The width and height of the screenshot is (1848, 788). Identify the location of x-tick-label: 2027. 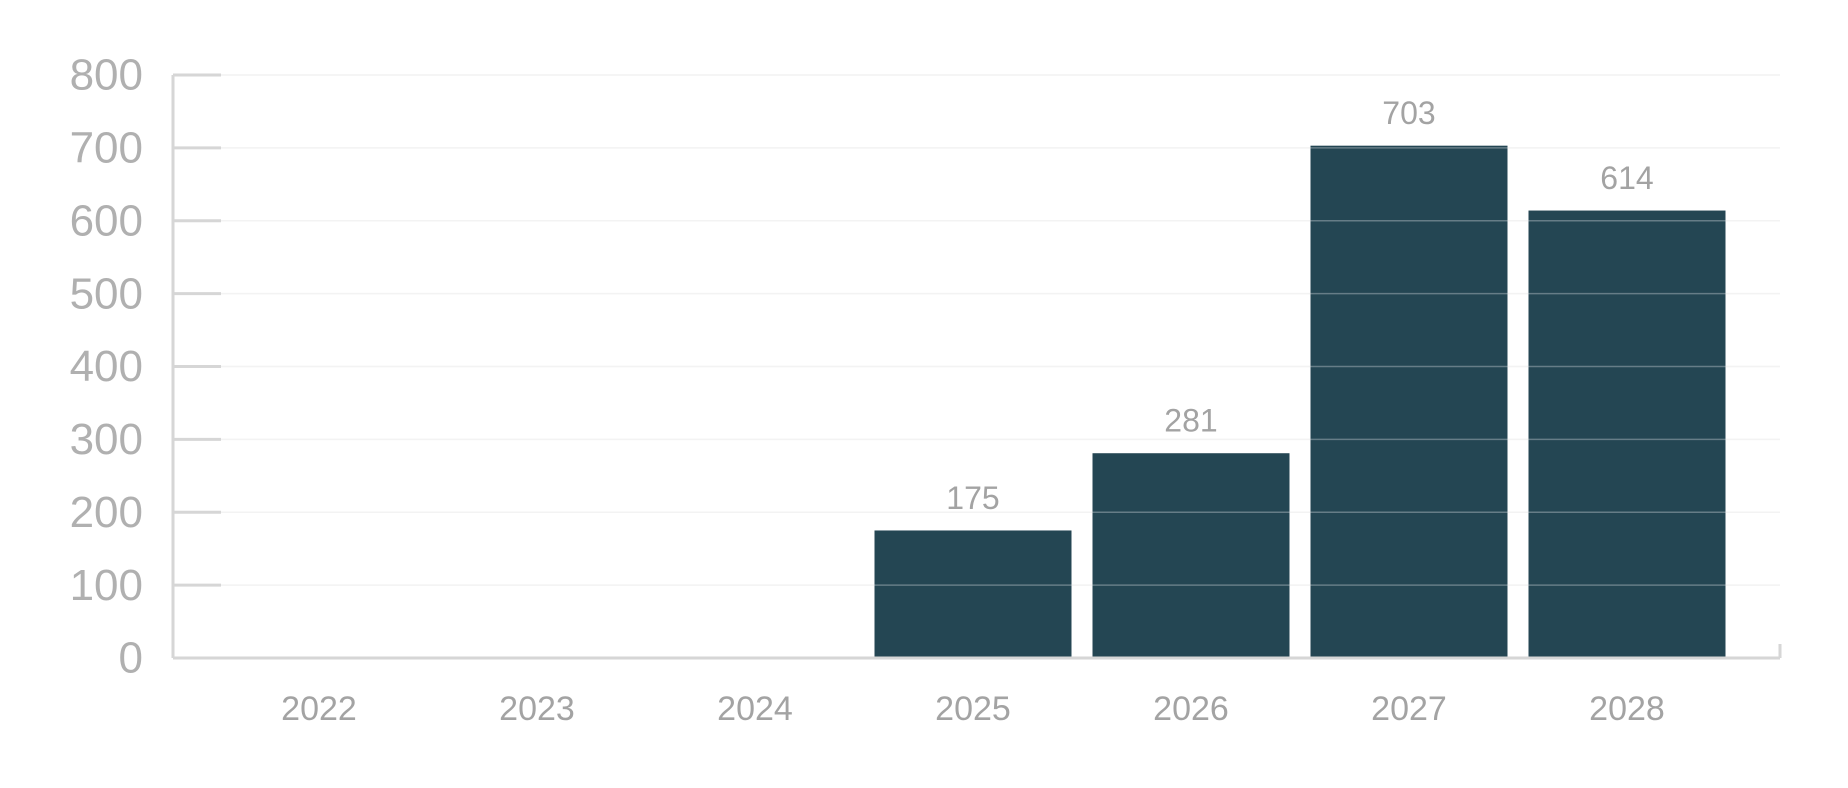
(1409, 709).